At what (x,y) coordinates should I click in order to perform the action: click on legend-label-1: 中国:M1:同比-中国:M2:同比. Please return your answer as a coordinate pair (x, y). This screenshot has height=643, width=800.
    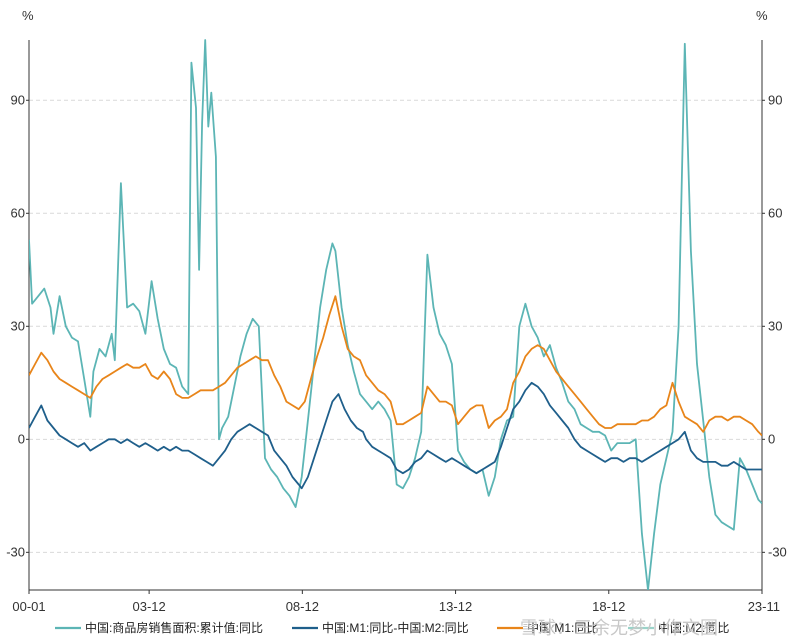
    Looking at the image, I should click on (395, 627).